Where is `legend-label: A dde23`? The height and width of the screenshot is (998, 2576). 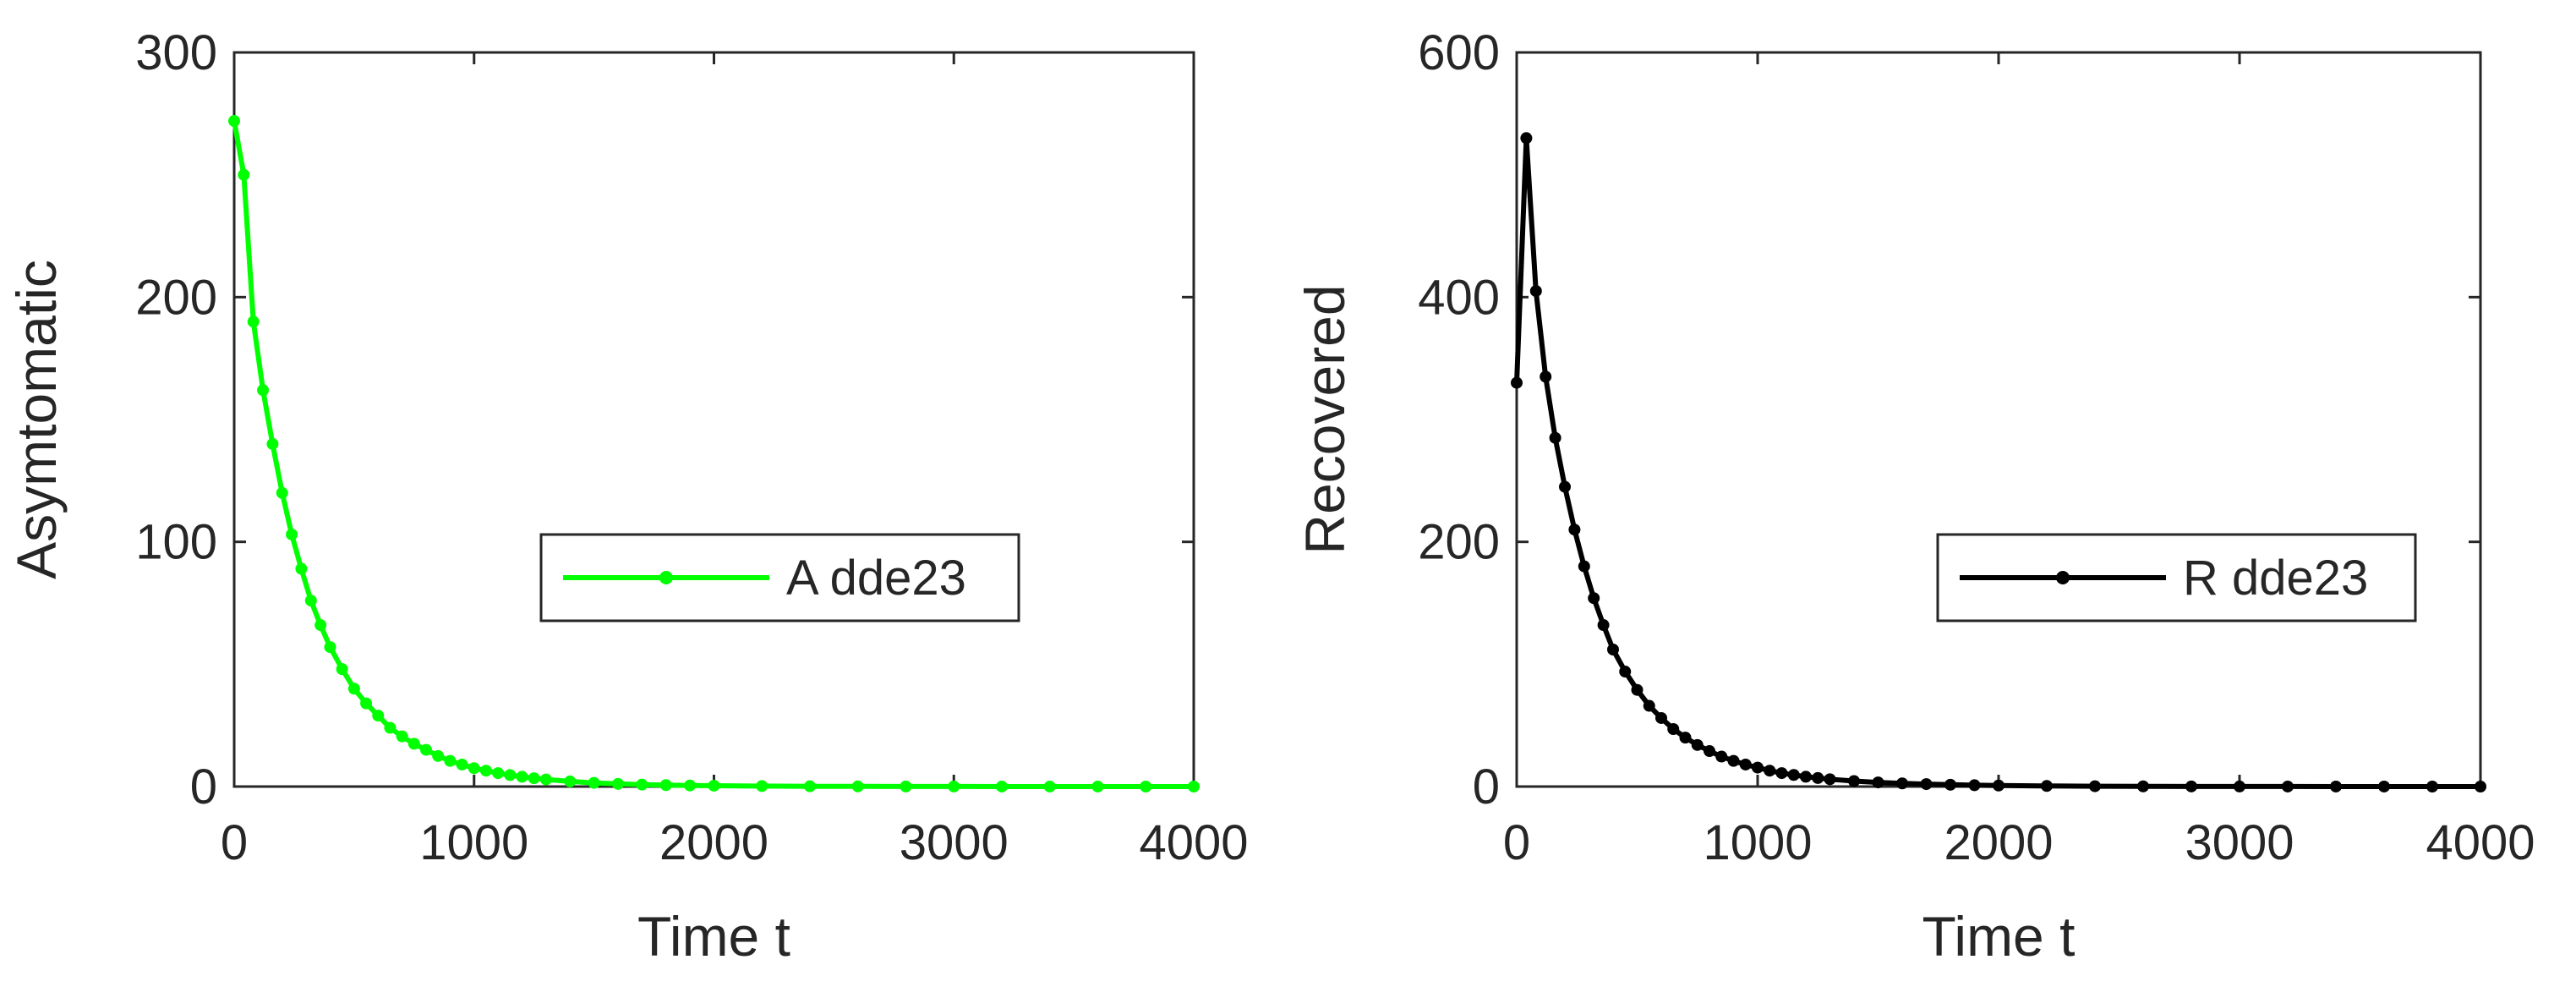
legend-label: A dde23 is located at coordinates (876, 578).